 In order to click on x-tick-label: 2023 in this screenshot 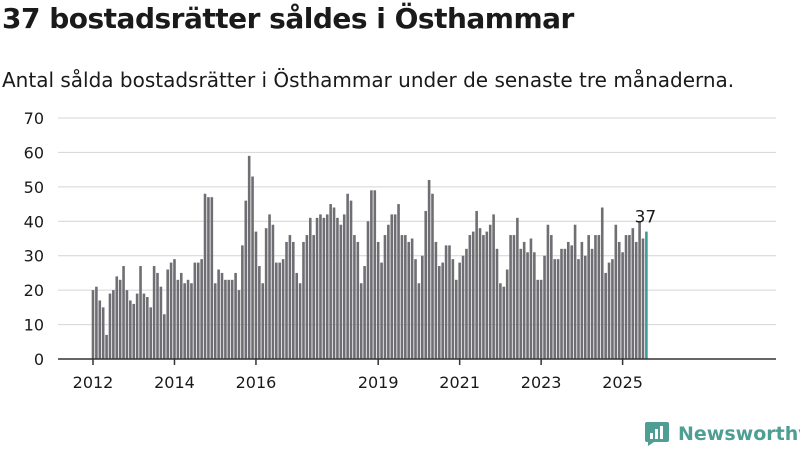, I will do `click(541, 382)`.